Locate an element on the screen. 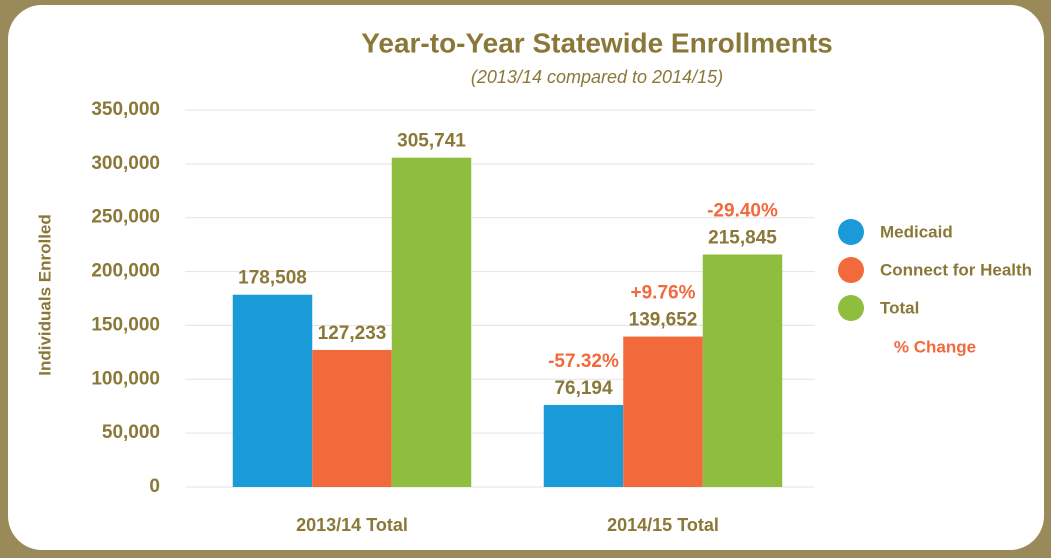  y-axis-label: Individuals Enrolled is located at coordinates (44, 295).